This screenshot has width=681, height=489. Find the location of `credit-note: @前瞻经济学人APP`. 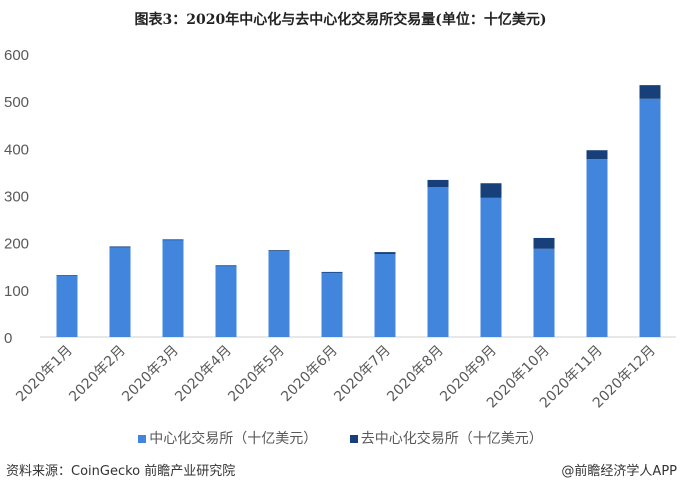

credit-note: @前瞻经济学人APP is located at coordinates (619, 471).